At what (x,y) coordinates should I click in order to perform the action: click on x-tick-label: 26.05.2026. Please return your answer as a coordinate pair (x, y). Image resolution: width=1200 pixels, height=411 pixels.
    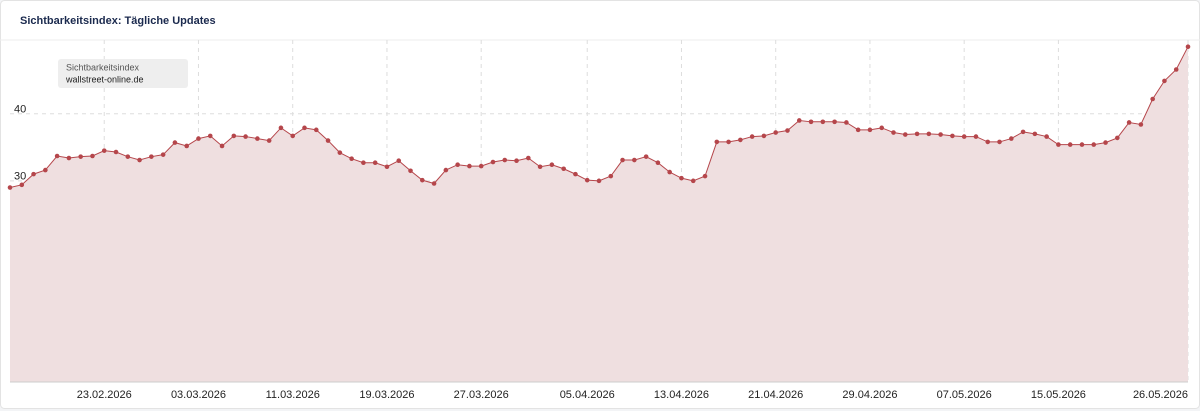
    Looking at the image, I should click on (1160, 395).